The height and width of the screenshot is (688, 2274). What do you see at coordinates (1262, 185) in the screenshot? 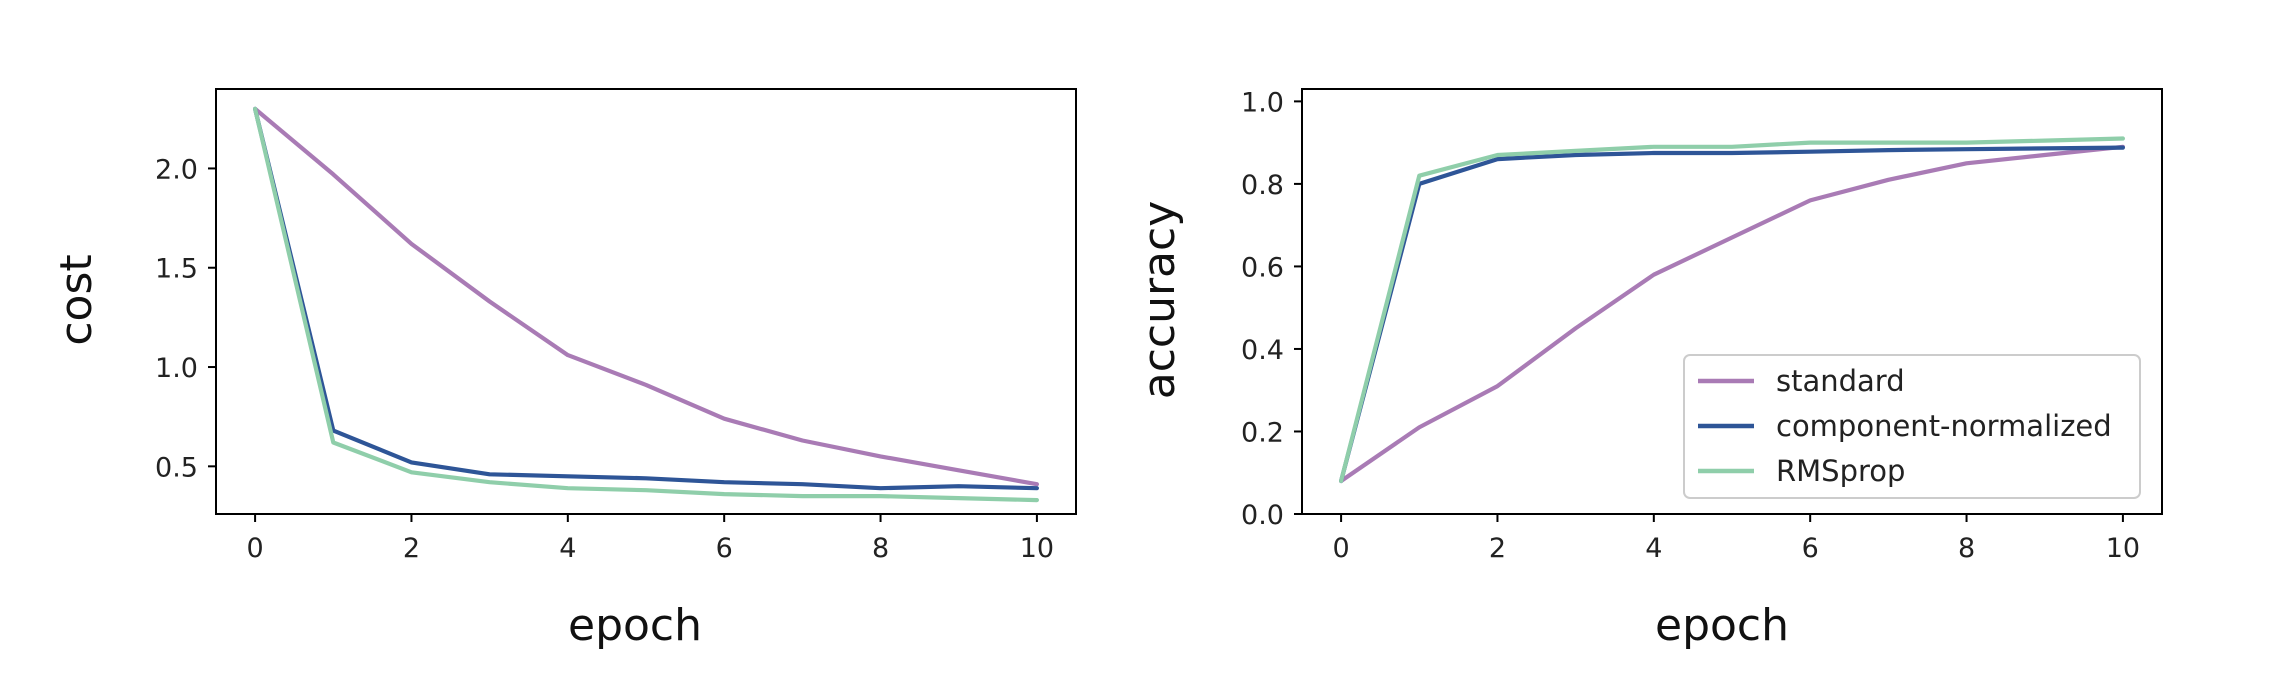
I see `y-tick-label: 0.8` at bounding box center [1262, 185].